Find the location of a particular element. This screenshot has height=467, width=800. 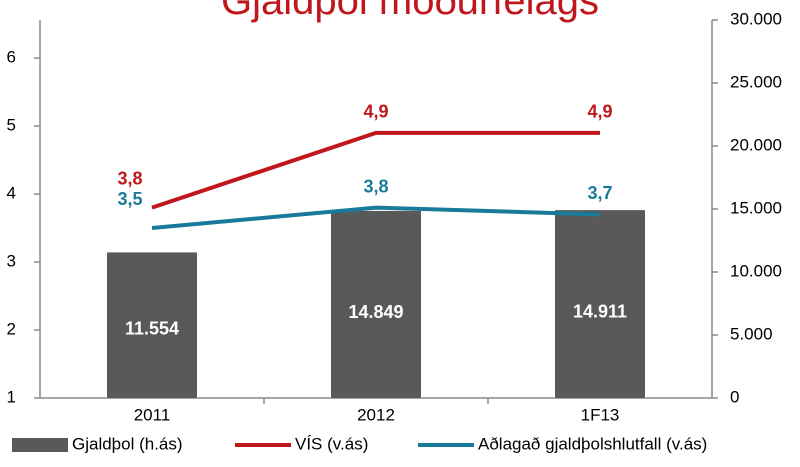

bar-value-label: 11.554 is located at coordinates (152, 329).